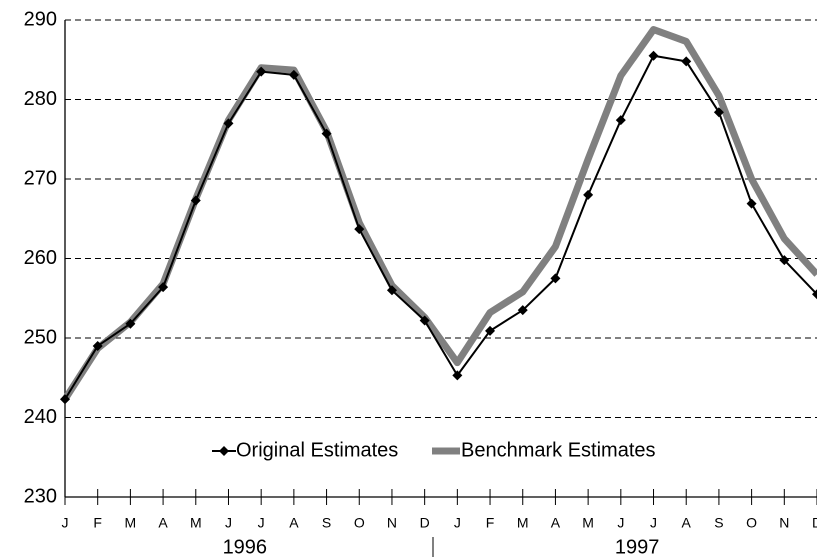 The width and height of the screenshot is (817, 557). I want to click on year-label: 1997, so click(637, 546).